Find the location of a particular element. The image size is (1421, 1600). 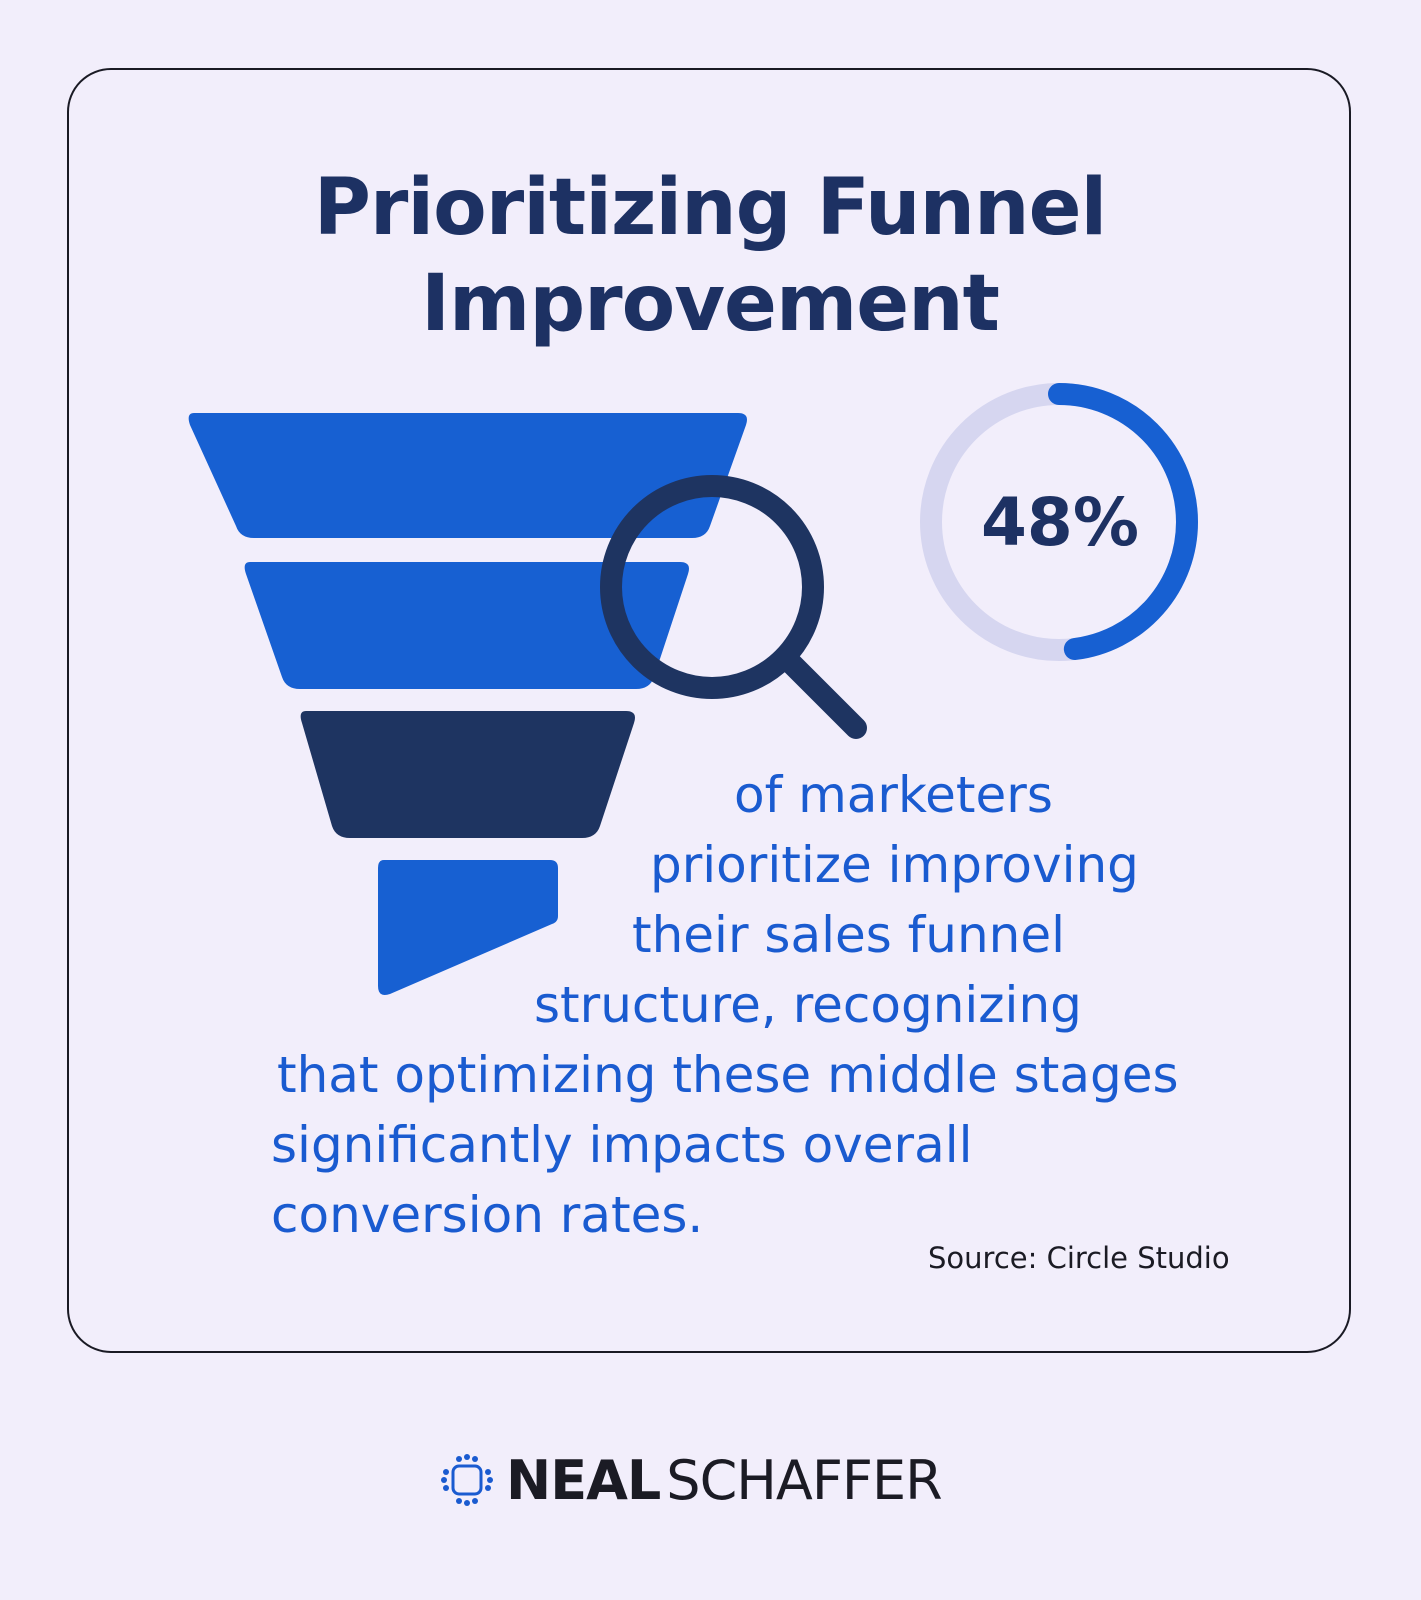

stat-percent: 48% is located at coordinates (1060, 522).